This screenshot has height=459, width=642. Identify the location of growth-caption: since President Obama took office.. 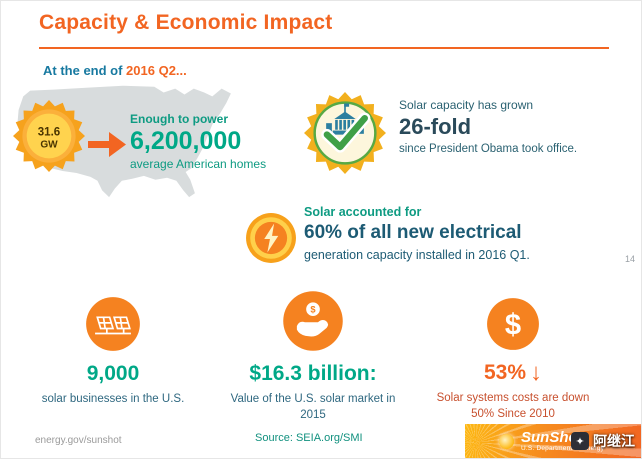
(488, 149).